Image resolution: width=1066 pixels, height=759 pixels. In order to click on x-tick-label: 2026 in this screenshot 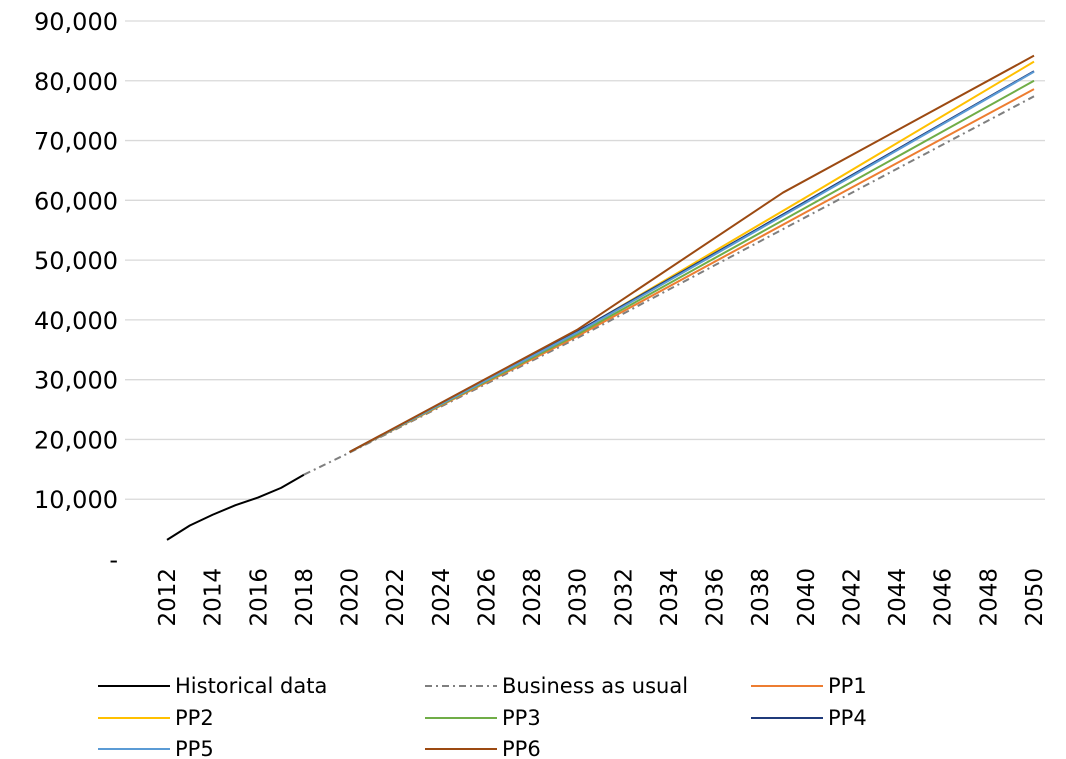, I will do `click(487, 597)`.